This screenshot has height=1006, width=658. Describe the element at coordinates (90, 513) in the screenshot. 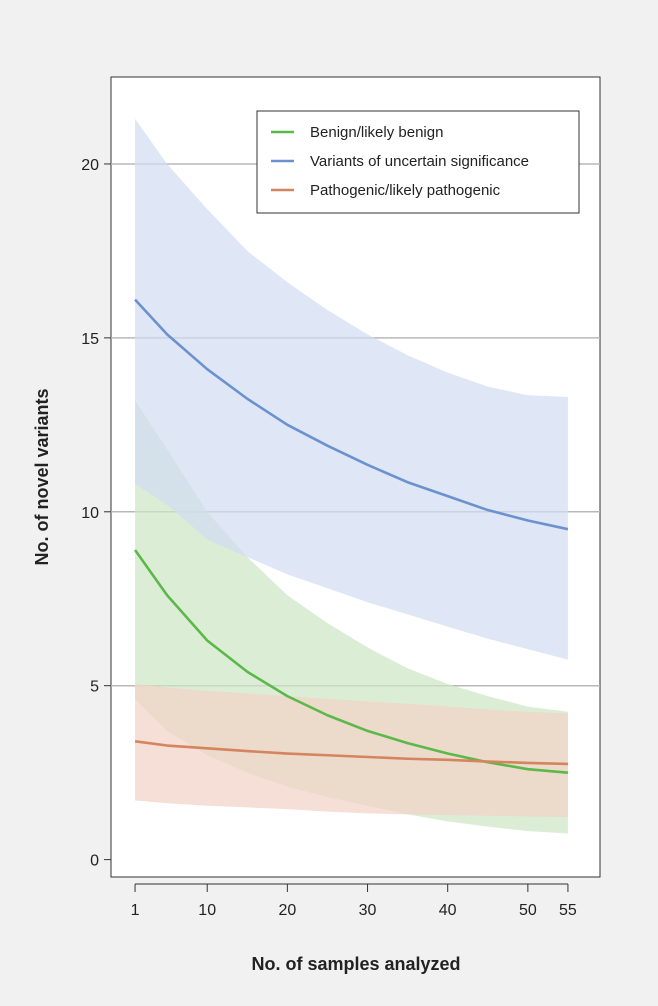

I see `y-tick-label: 10` at that location.